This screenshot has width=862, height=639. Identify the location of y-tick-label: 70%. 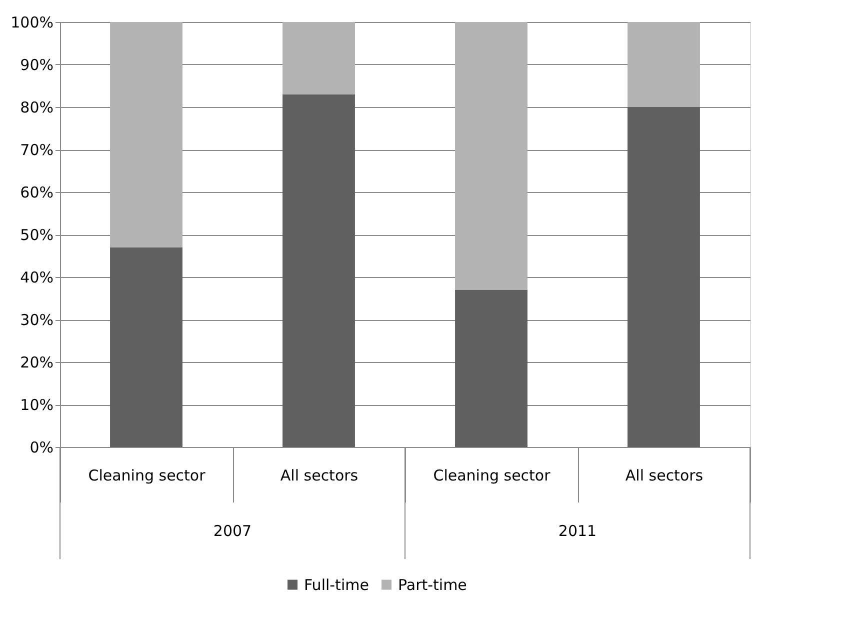
(37, 150).